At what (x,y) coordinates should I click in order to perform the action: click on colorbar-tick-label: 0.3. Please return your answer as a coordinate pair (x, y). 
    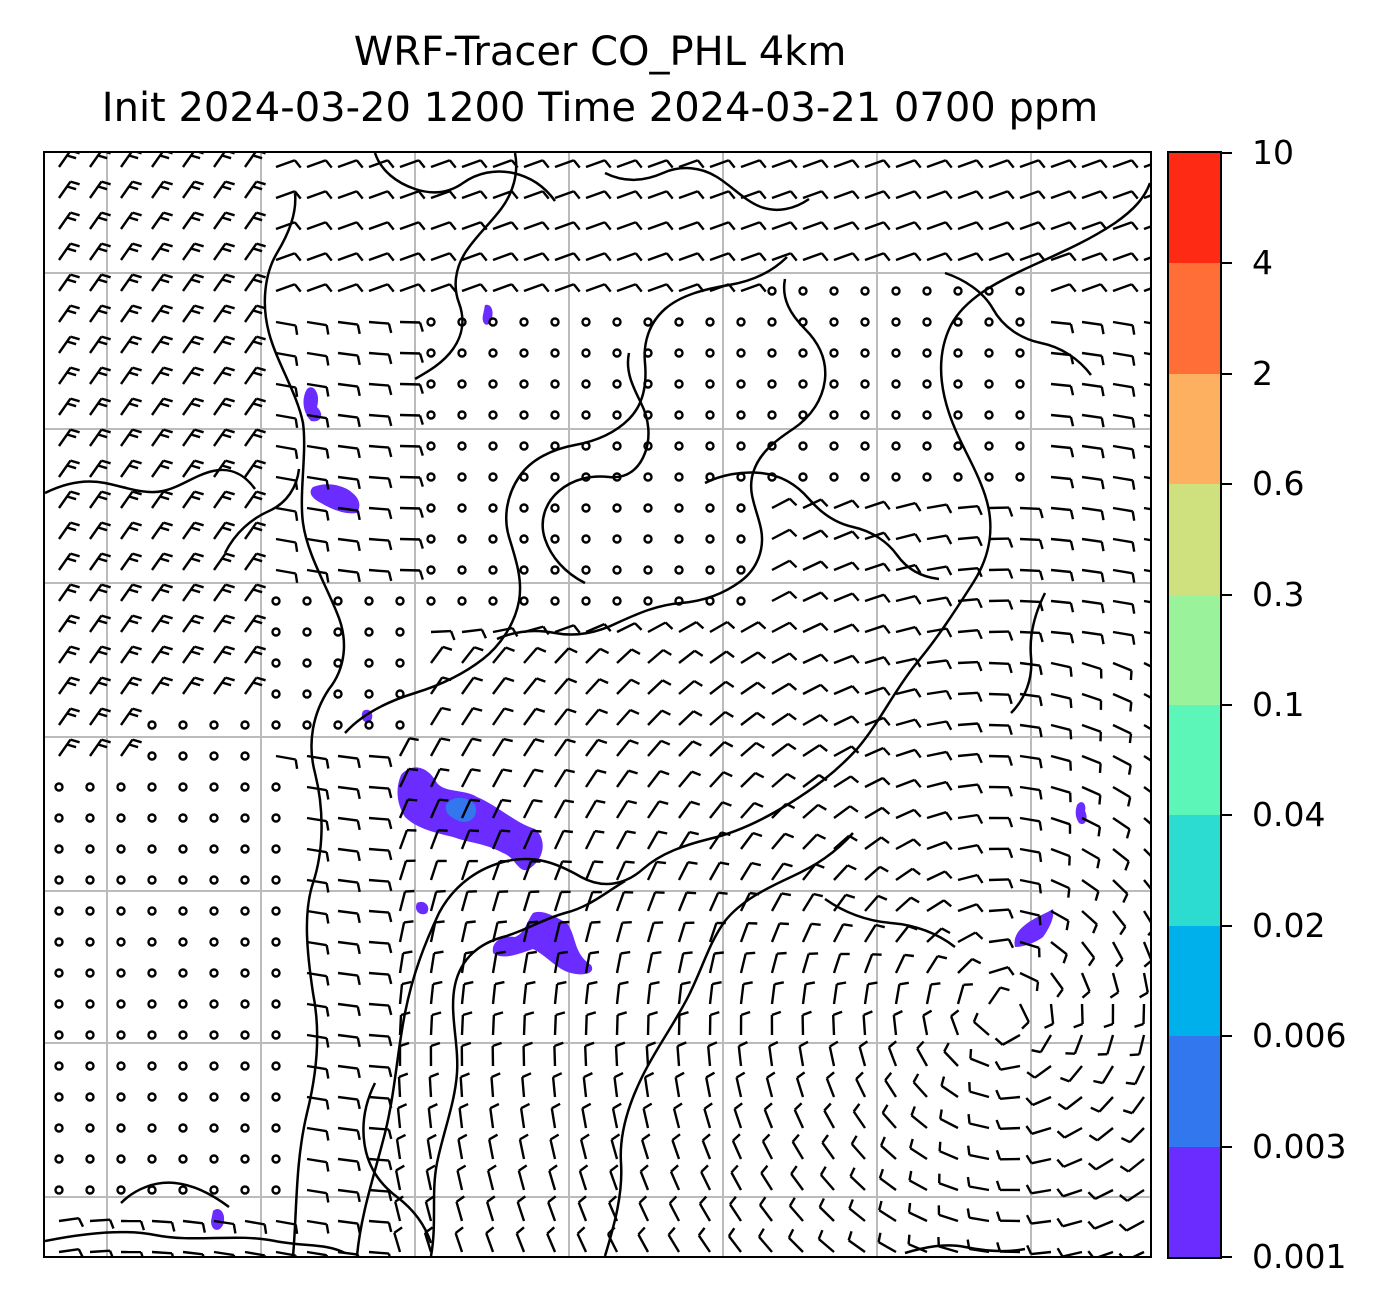
    Looking at the image, I should click on (1278, 594).